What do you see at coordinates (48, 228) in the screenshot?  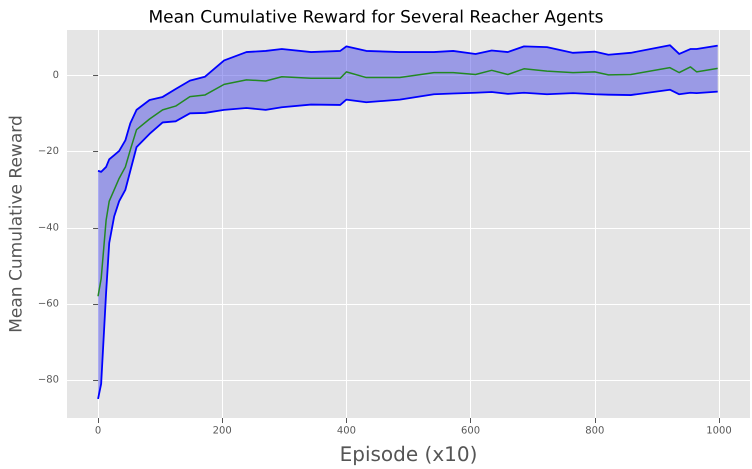 I see `y-tick-label: −40` at bounding box center [48, 228].